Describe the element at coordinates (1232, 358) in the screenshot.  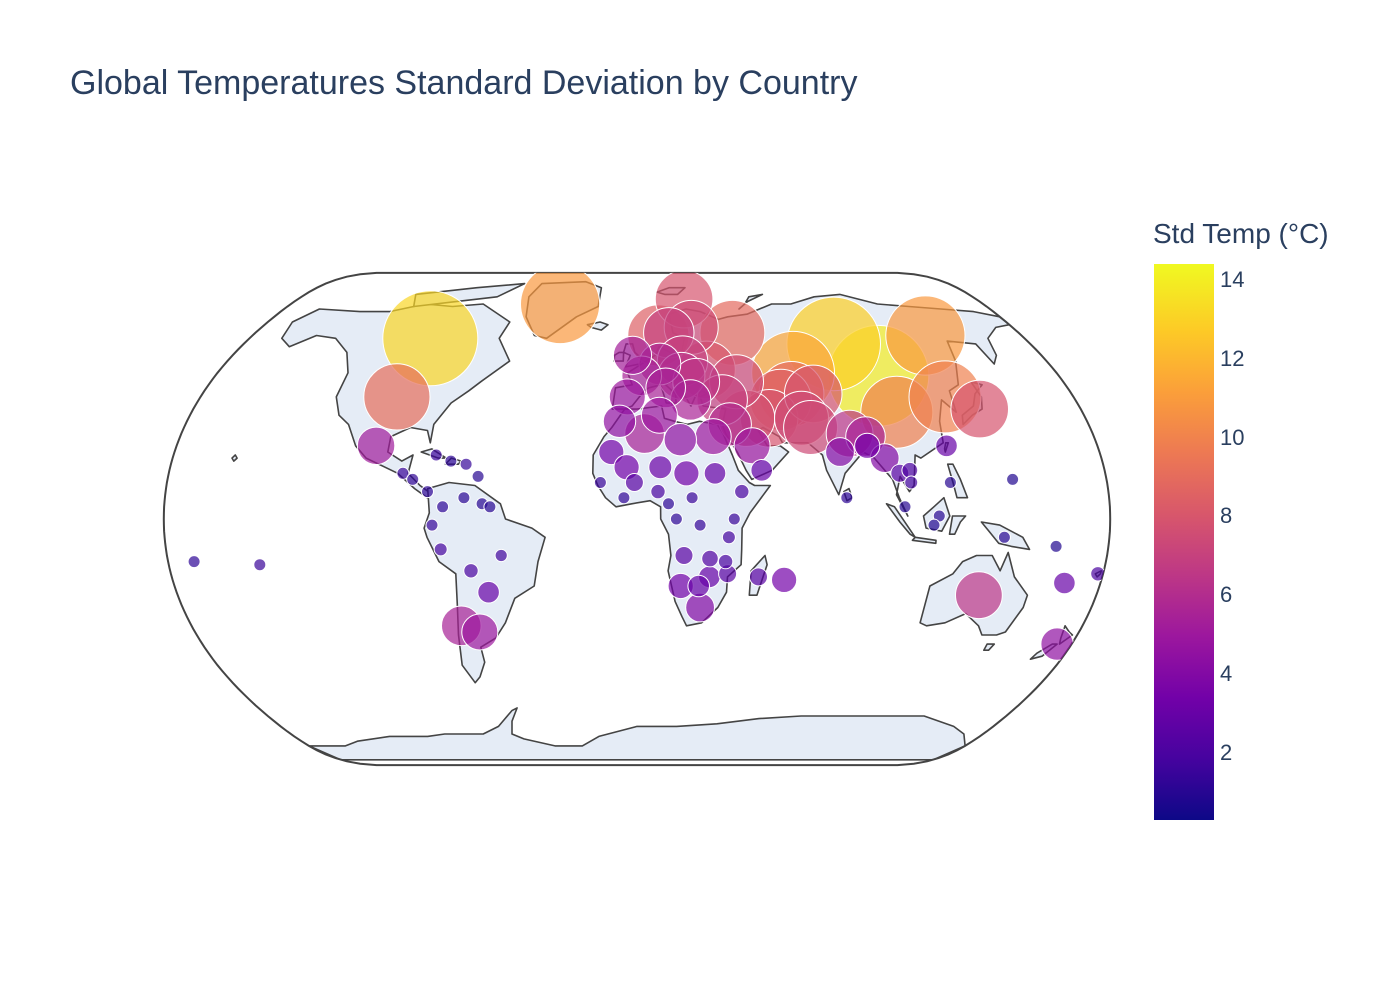
I see `colorbar-tick-label: 12` at that location.